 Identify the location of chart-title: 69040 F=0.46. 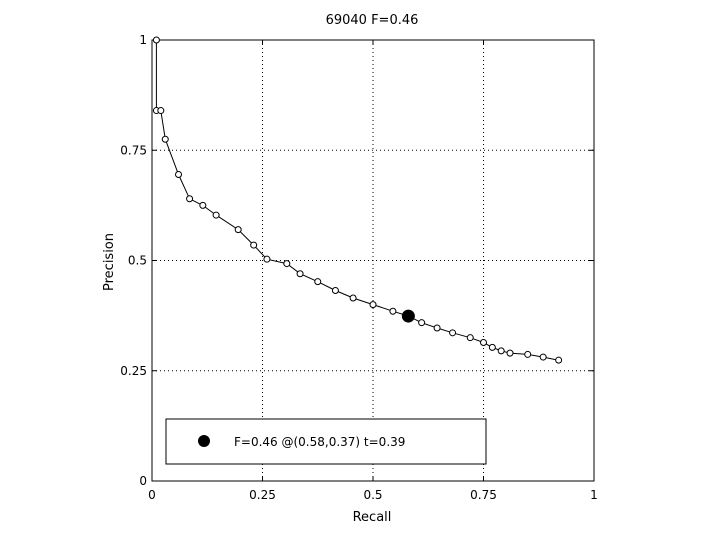
(372, 20).